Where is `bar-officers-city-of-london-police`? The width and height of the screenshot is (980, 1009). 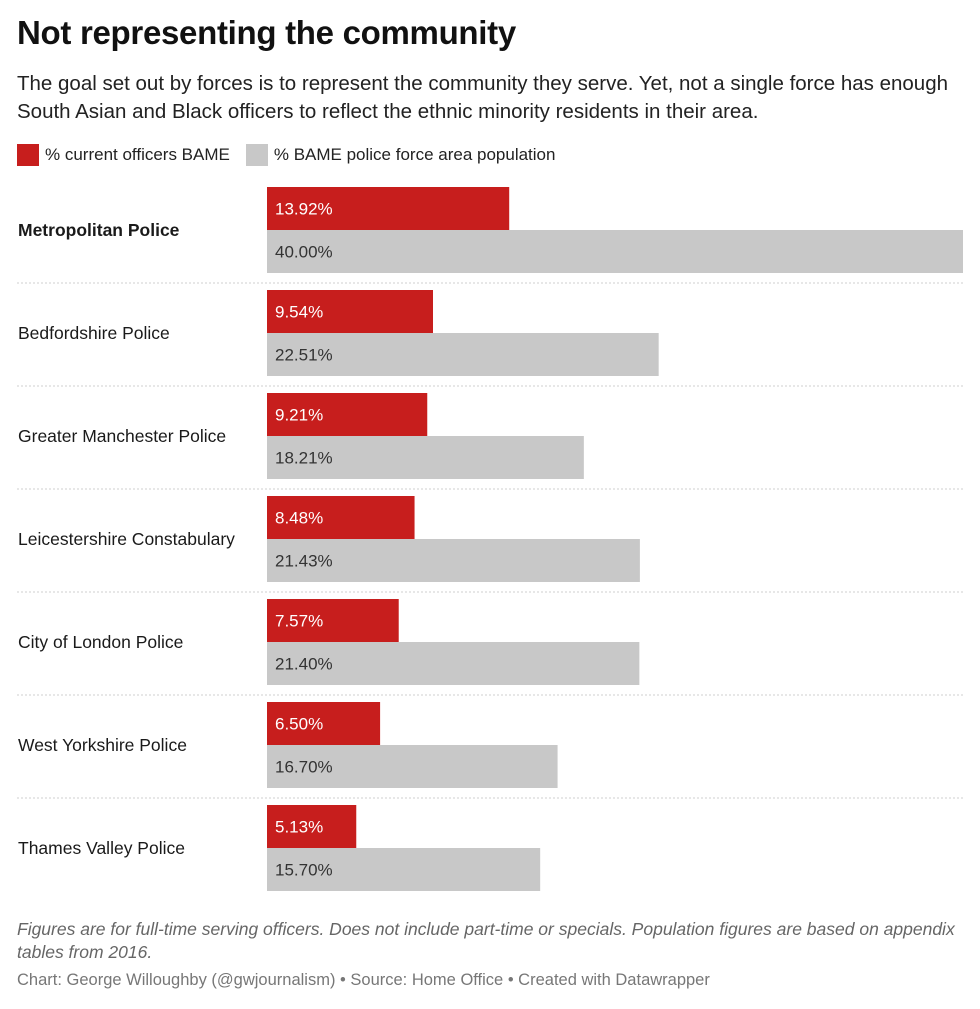 bar-officers-city-of-london-police is located at coordinates (333, 620).